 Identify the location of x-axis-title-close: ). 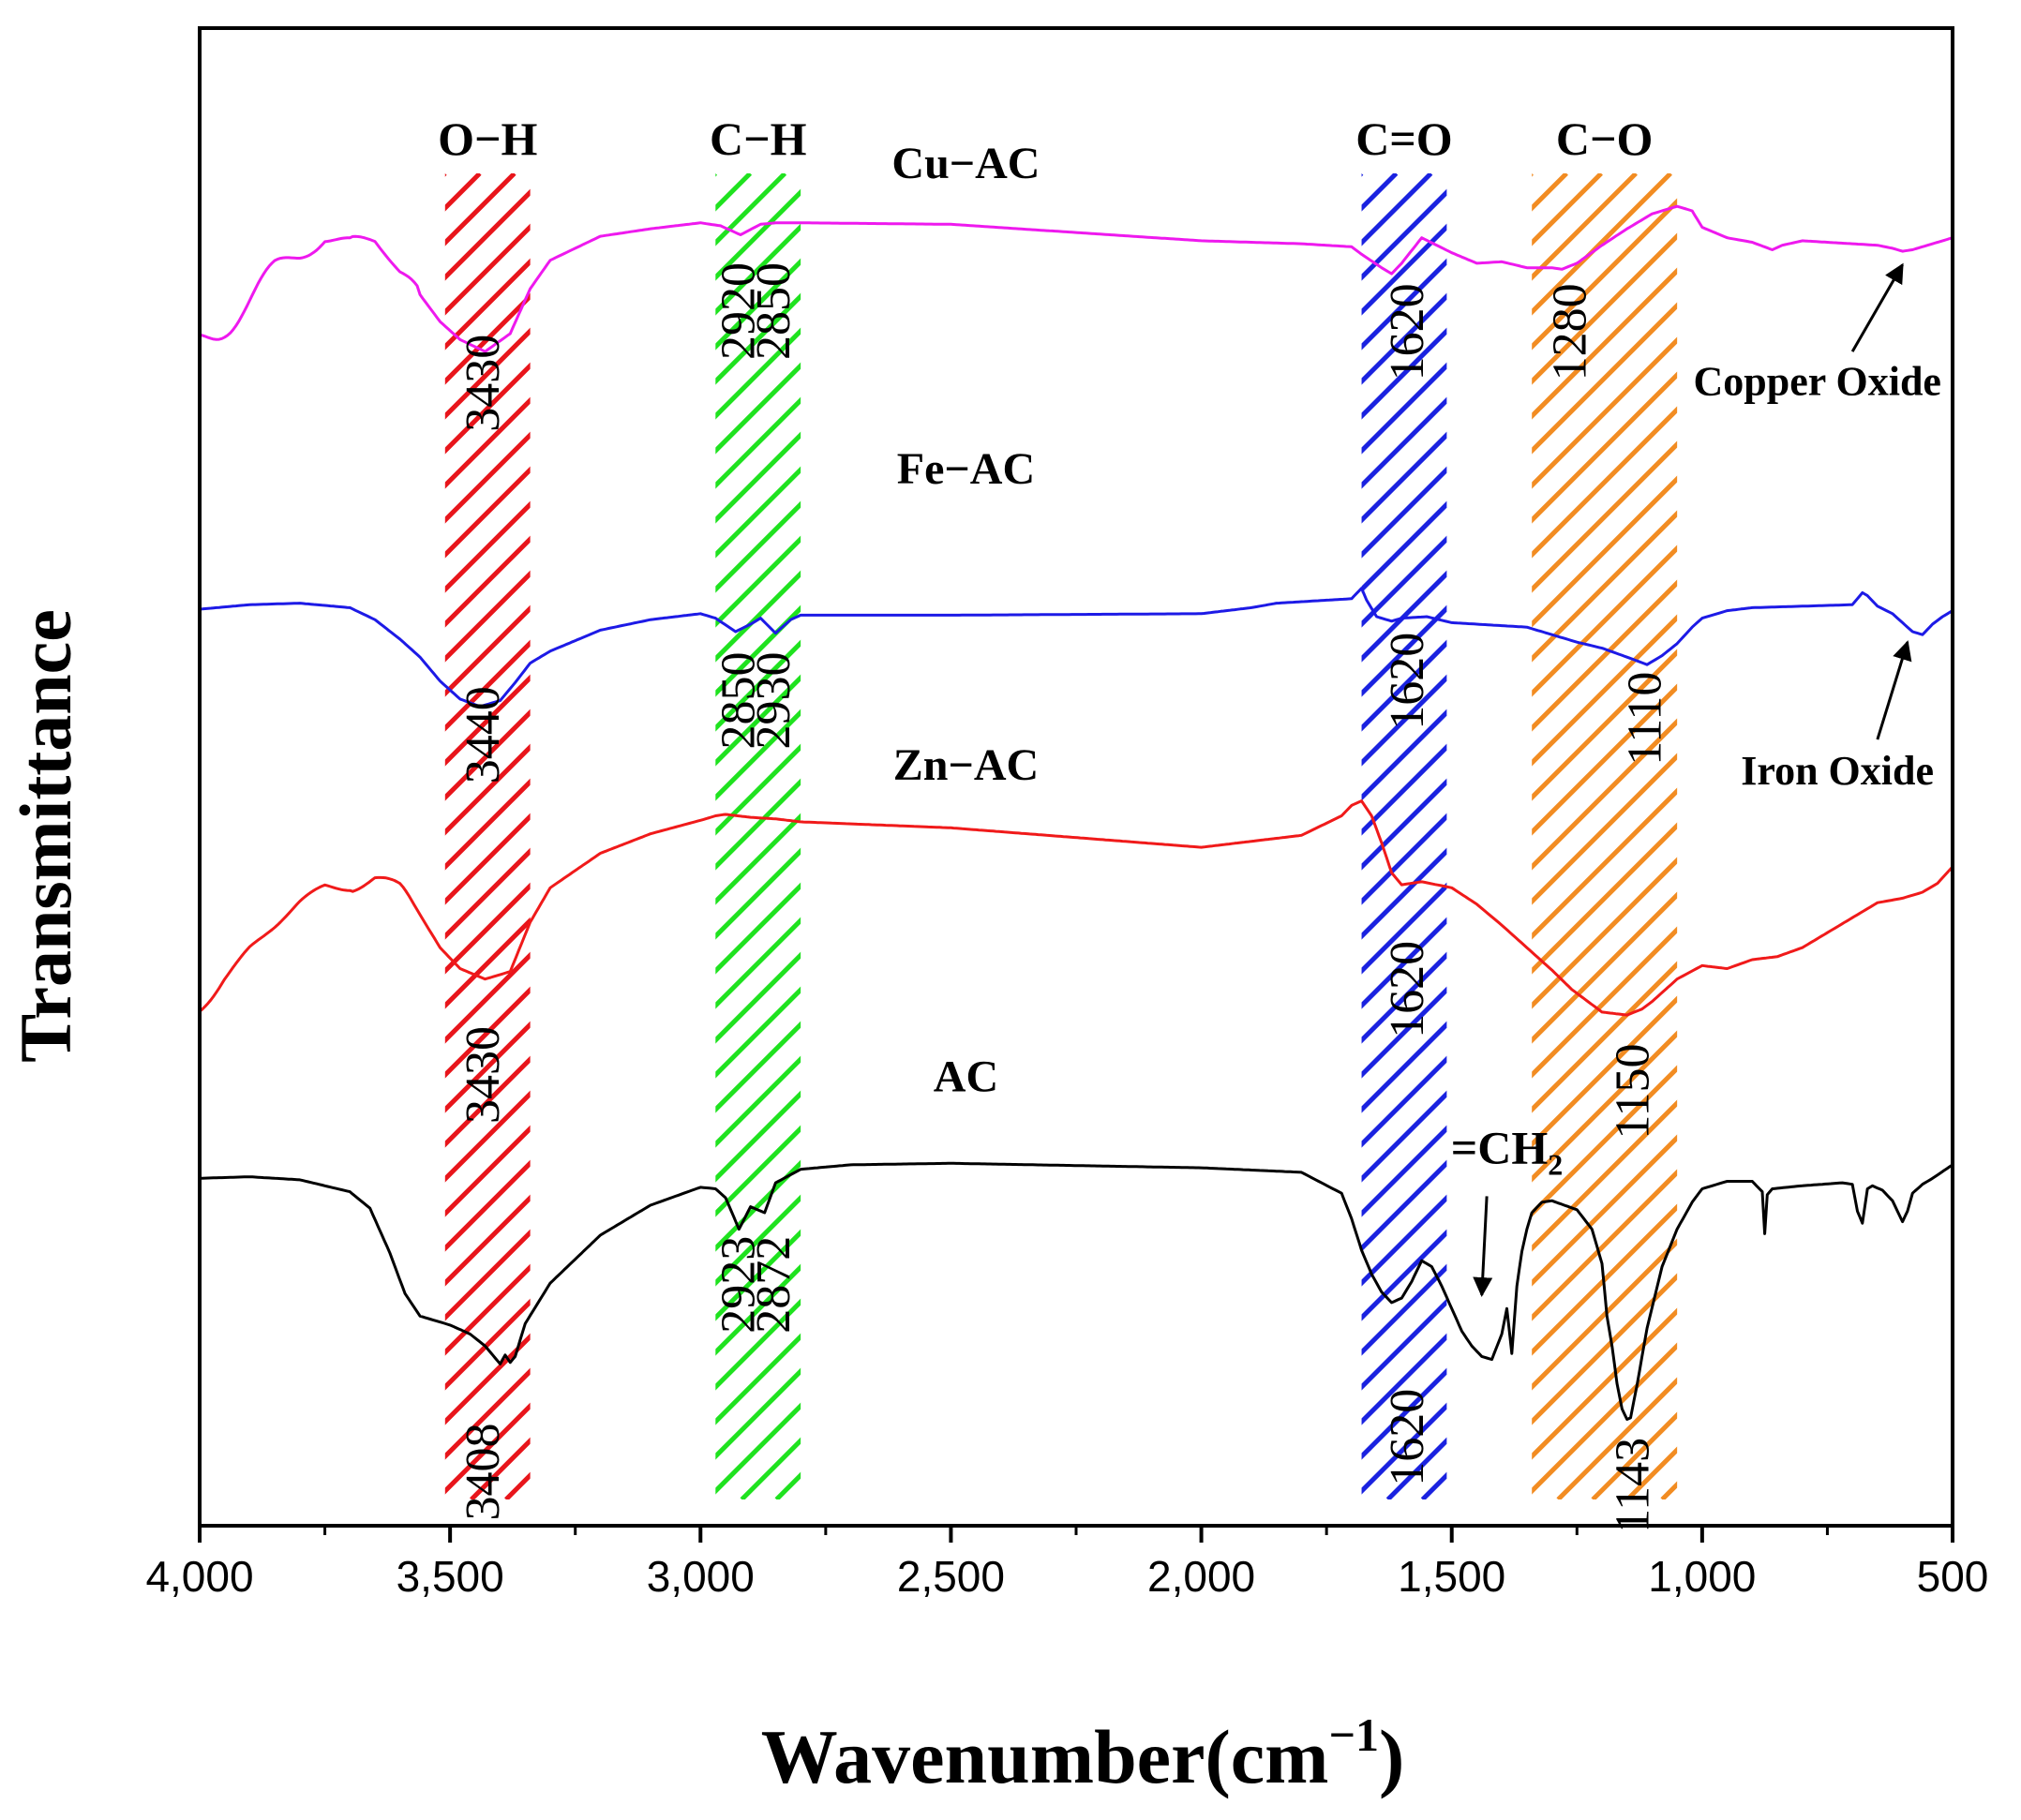
(1392, 1756).